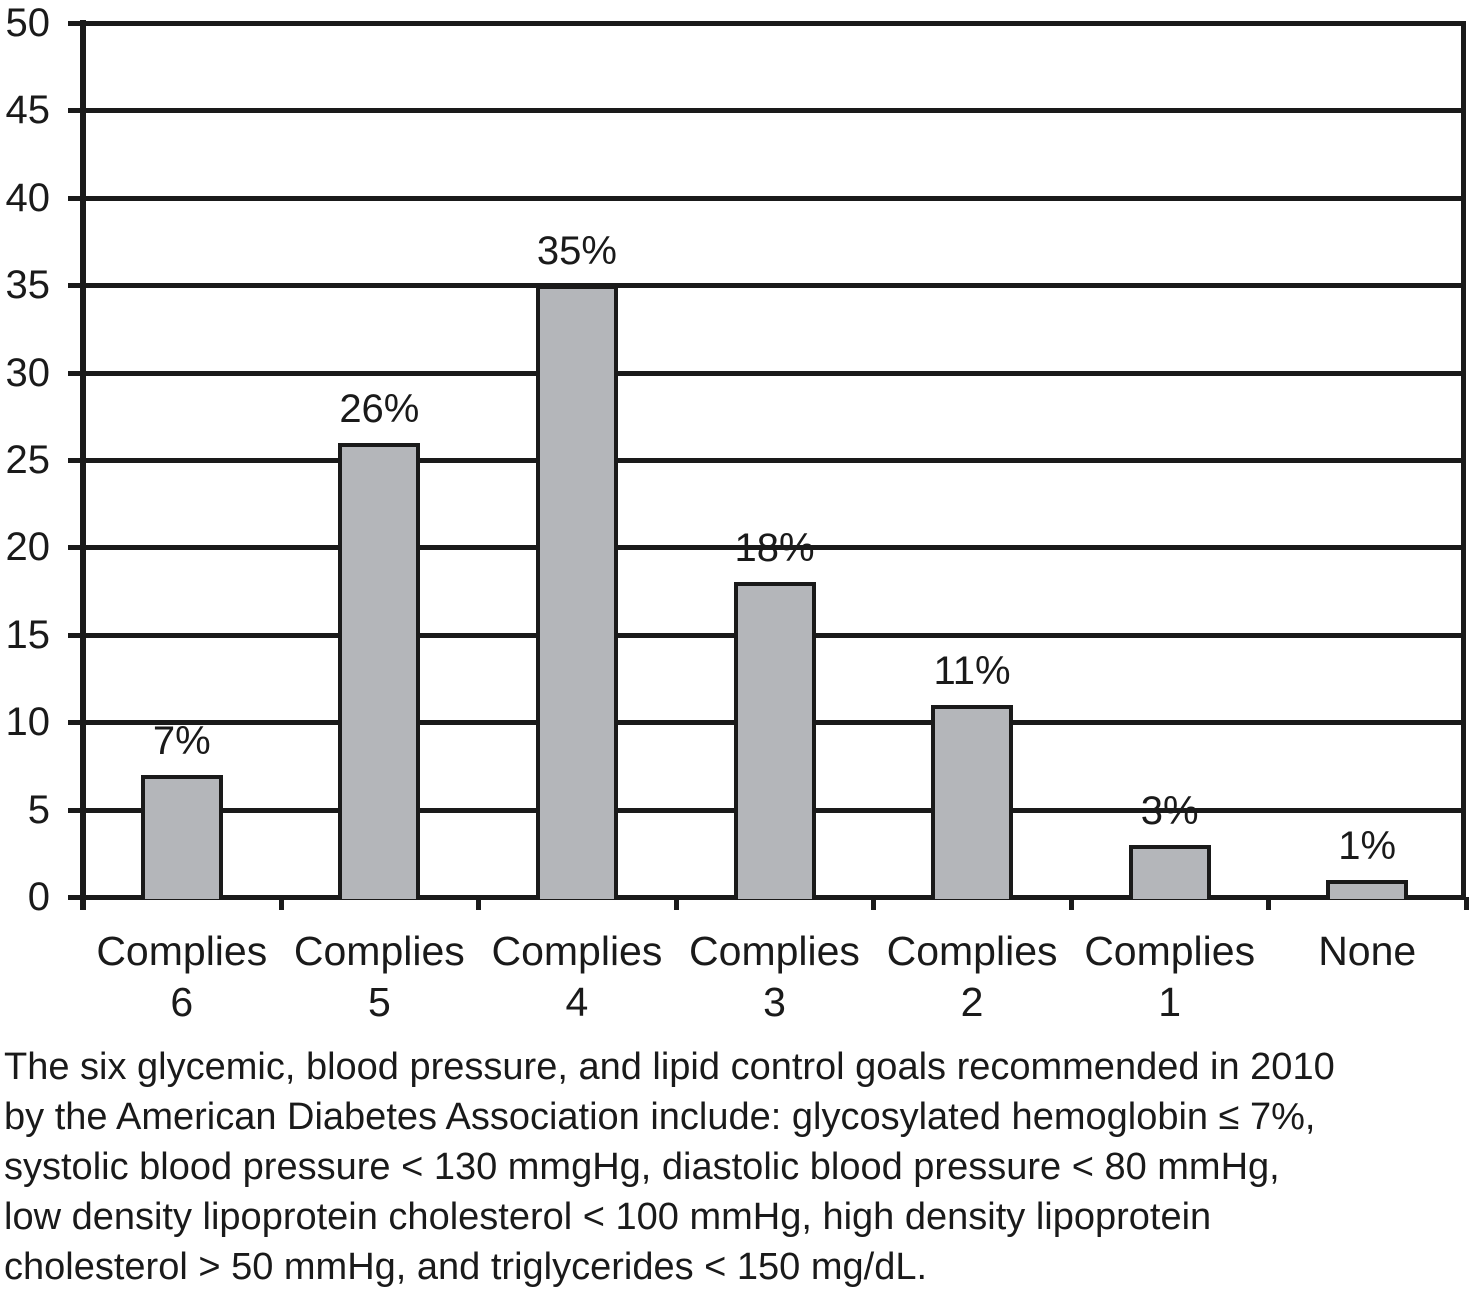 The image size is (1473, 1292). Describe the element at coordinates (28, 197) in the screenshot. I see `y-tick-label: 40` at that location.